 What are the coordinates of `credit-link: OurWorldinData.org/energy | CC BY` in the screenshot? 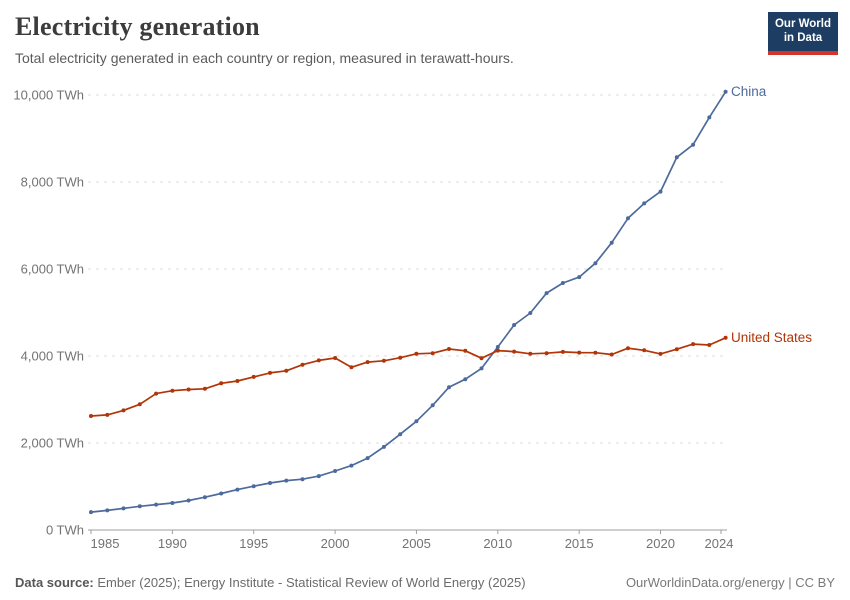 It's located at (730, 582).